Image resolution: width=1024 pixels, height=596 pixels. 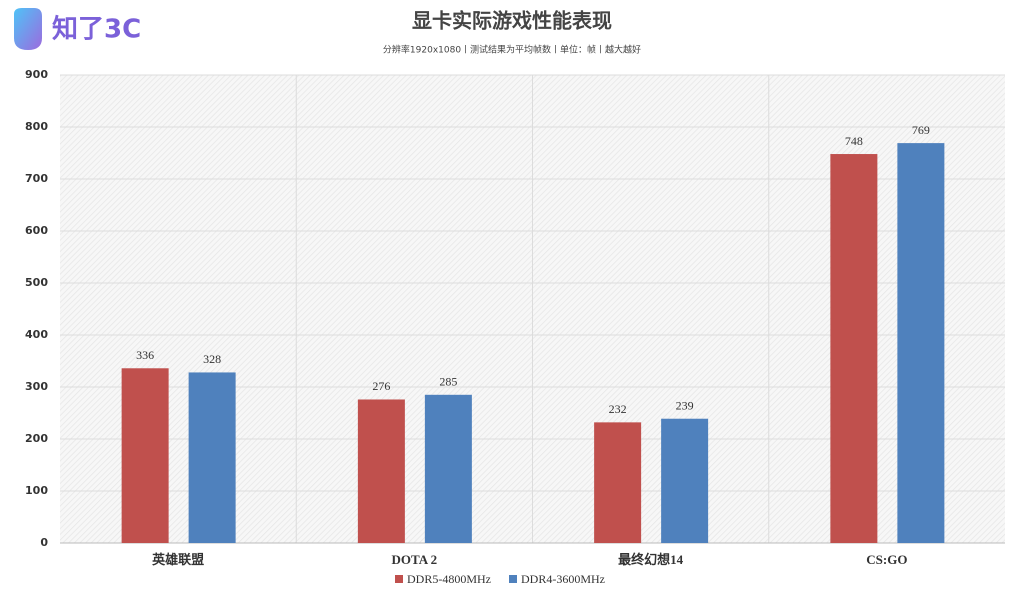 I want to click on y-tick-label: 400, so click(x=36, y=334).